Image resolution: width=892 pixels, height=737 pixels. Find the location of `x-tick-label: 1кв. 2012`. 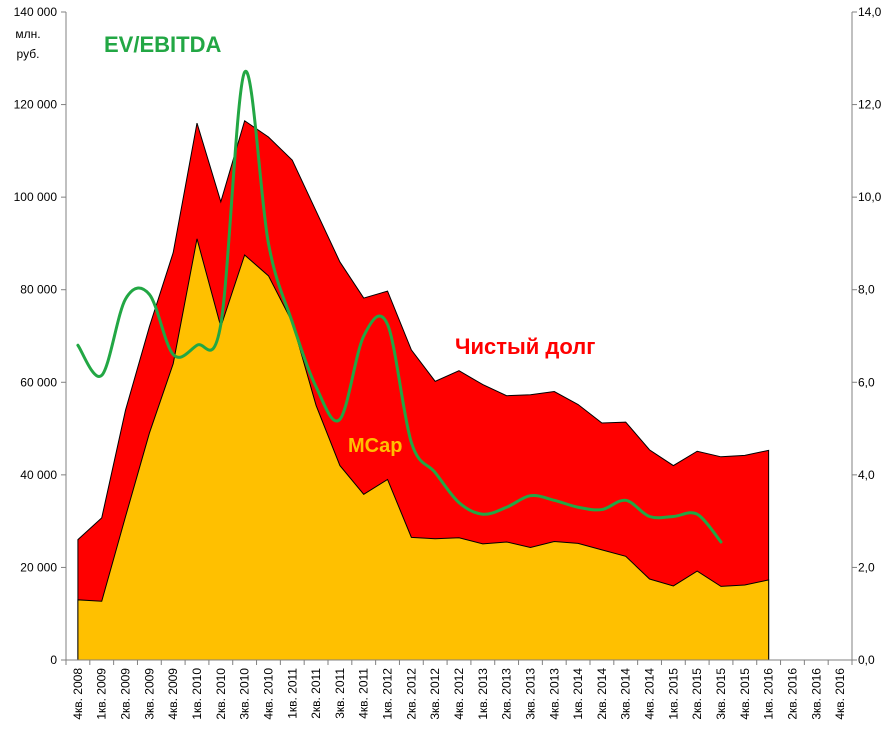

x-tick-label: 1кв. 2012 is located at coordinates (388, 694).